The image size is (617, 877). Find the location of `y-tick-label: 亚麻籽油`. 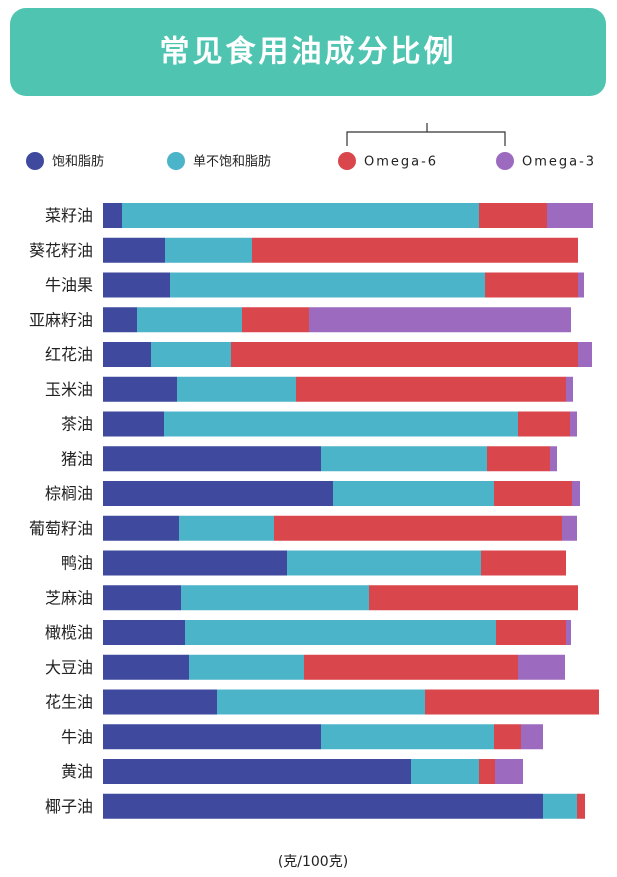

y-tick-label: 亚麻籽油 is located at coordinates (61, 319).